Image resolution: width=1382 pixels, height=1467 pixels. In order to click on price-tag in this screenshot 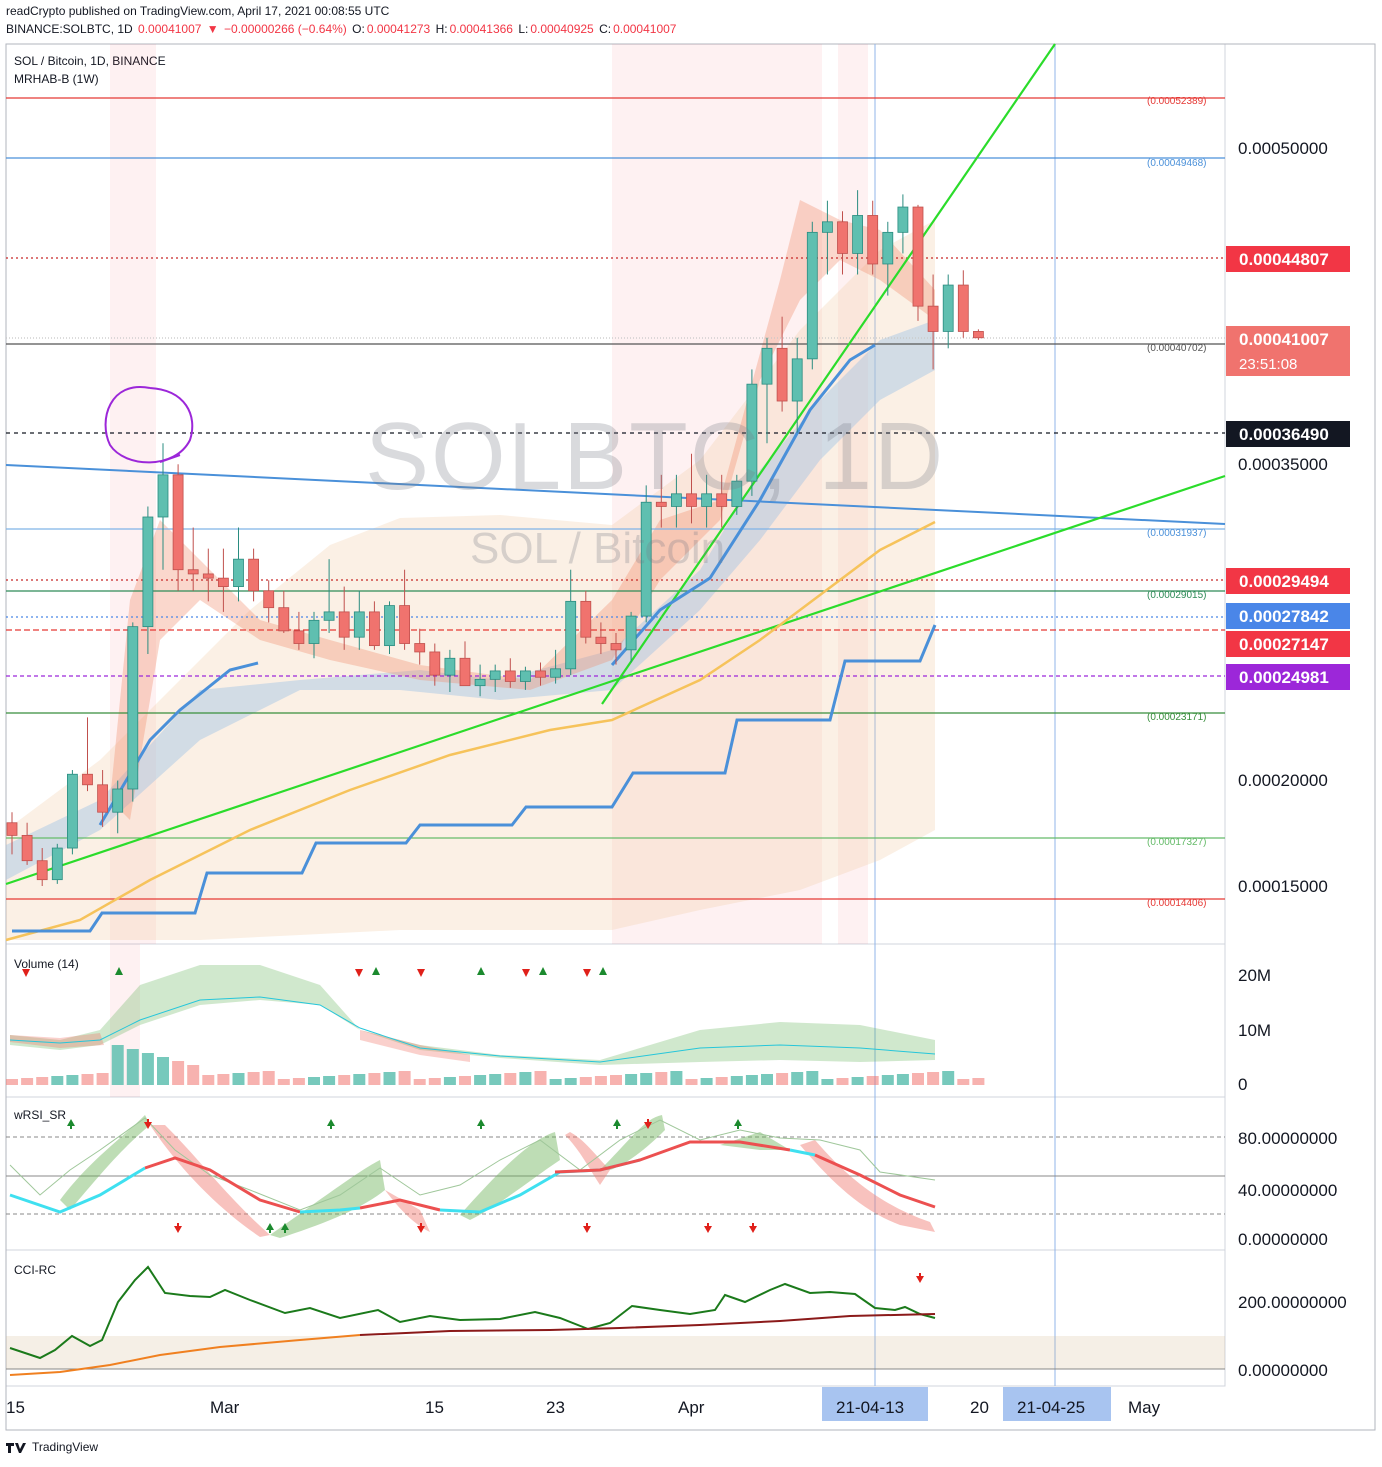, I will do `click(1288, 677)`.